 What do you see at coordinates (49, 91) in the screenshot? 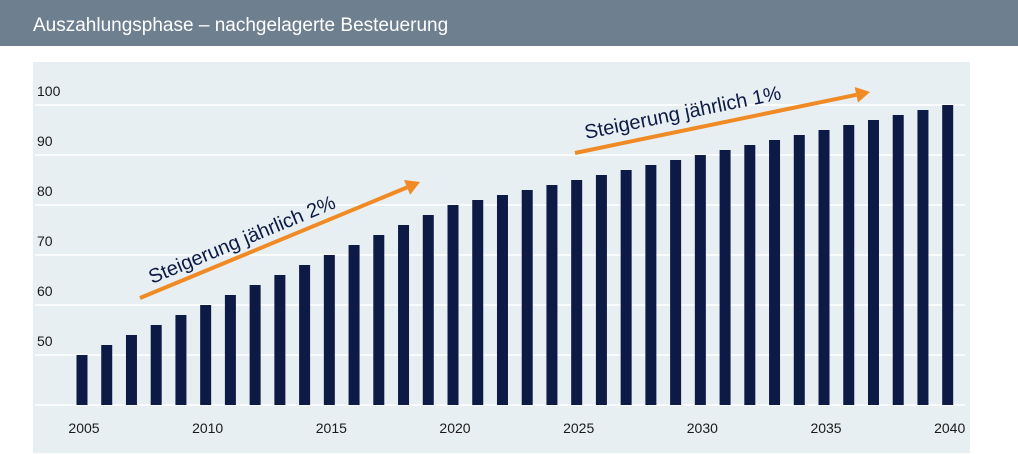
I see `y-tick-label: 100` at bounding box center [49, 91].